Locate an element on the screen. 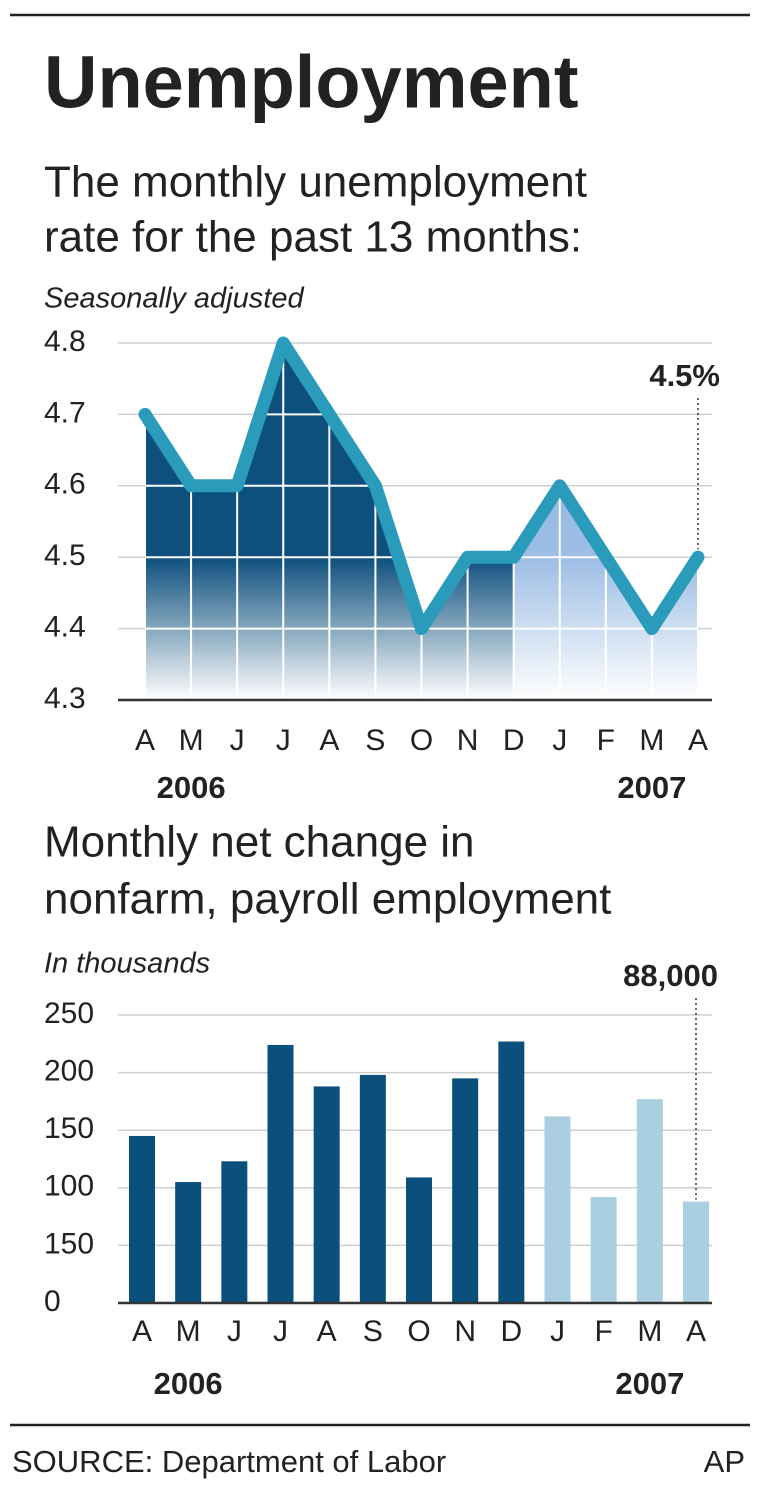 The height and width of the screenshot is (1495, 760). y-tick-label: 200 is located at coordinates (69, 1071).